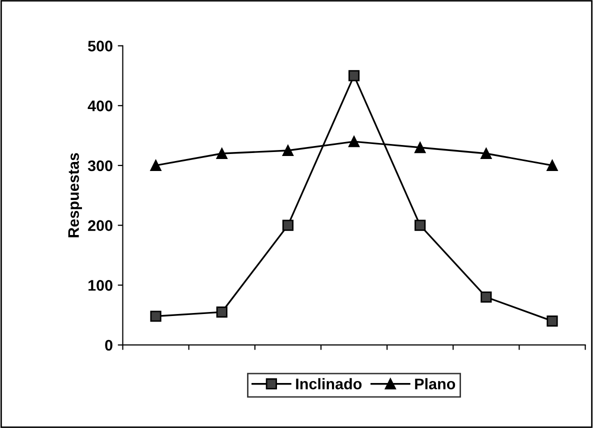 The height and width of the screenshot is (428, 593). Describe the element at coordinates (100, 285) in the screenshot. I see `y-tick-label: 100` at that location.